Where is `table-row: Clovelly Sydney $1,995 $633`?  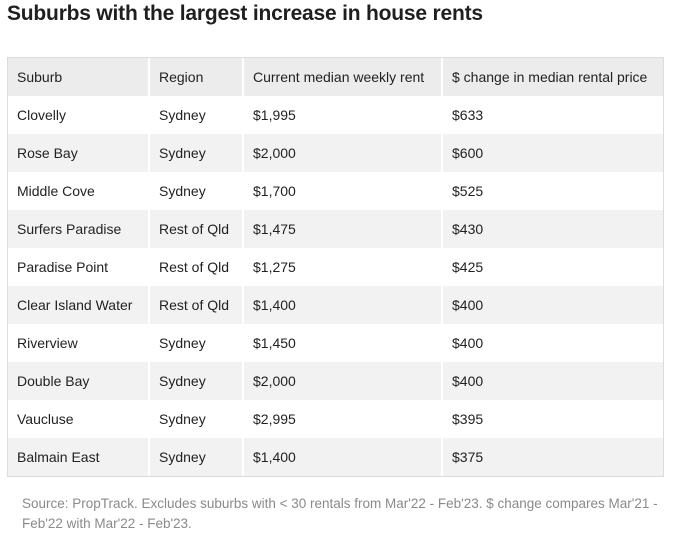
table-row: Clovelly Sydney $1,995 $633 is located at coordinates (335, 115).